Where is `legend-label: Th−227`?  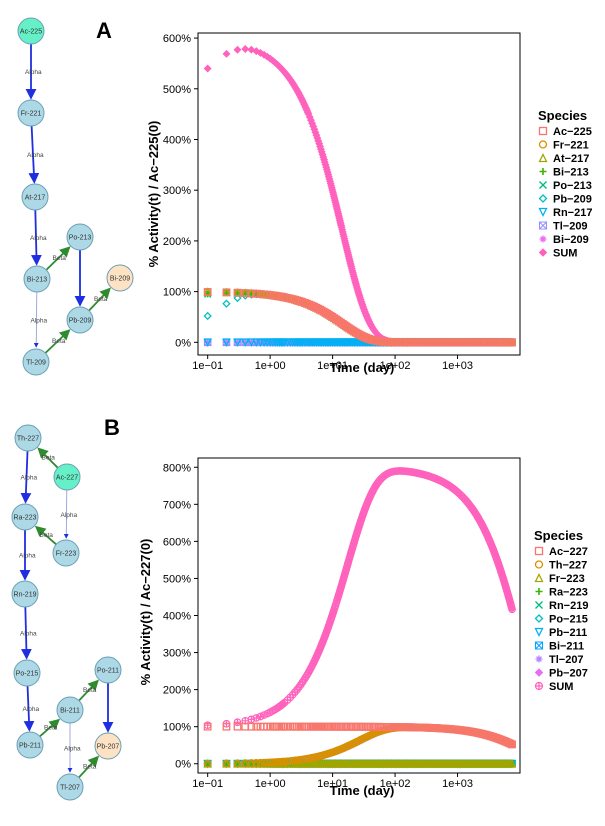
legend-label: Th−227 is located at coordinates (568, 566).